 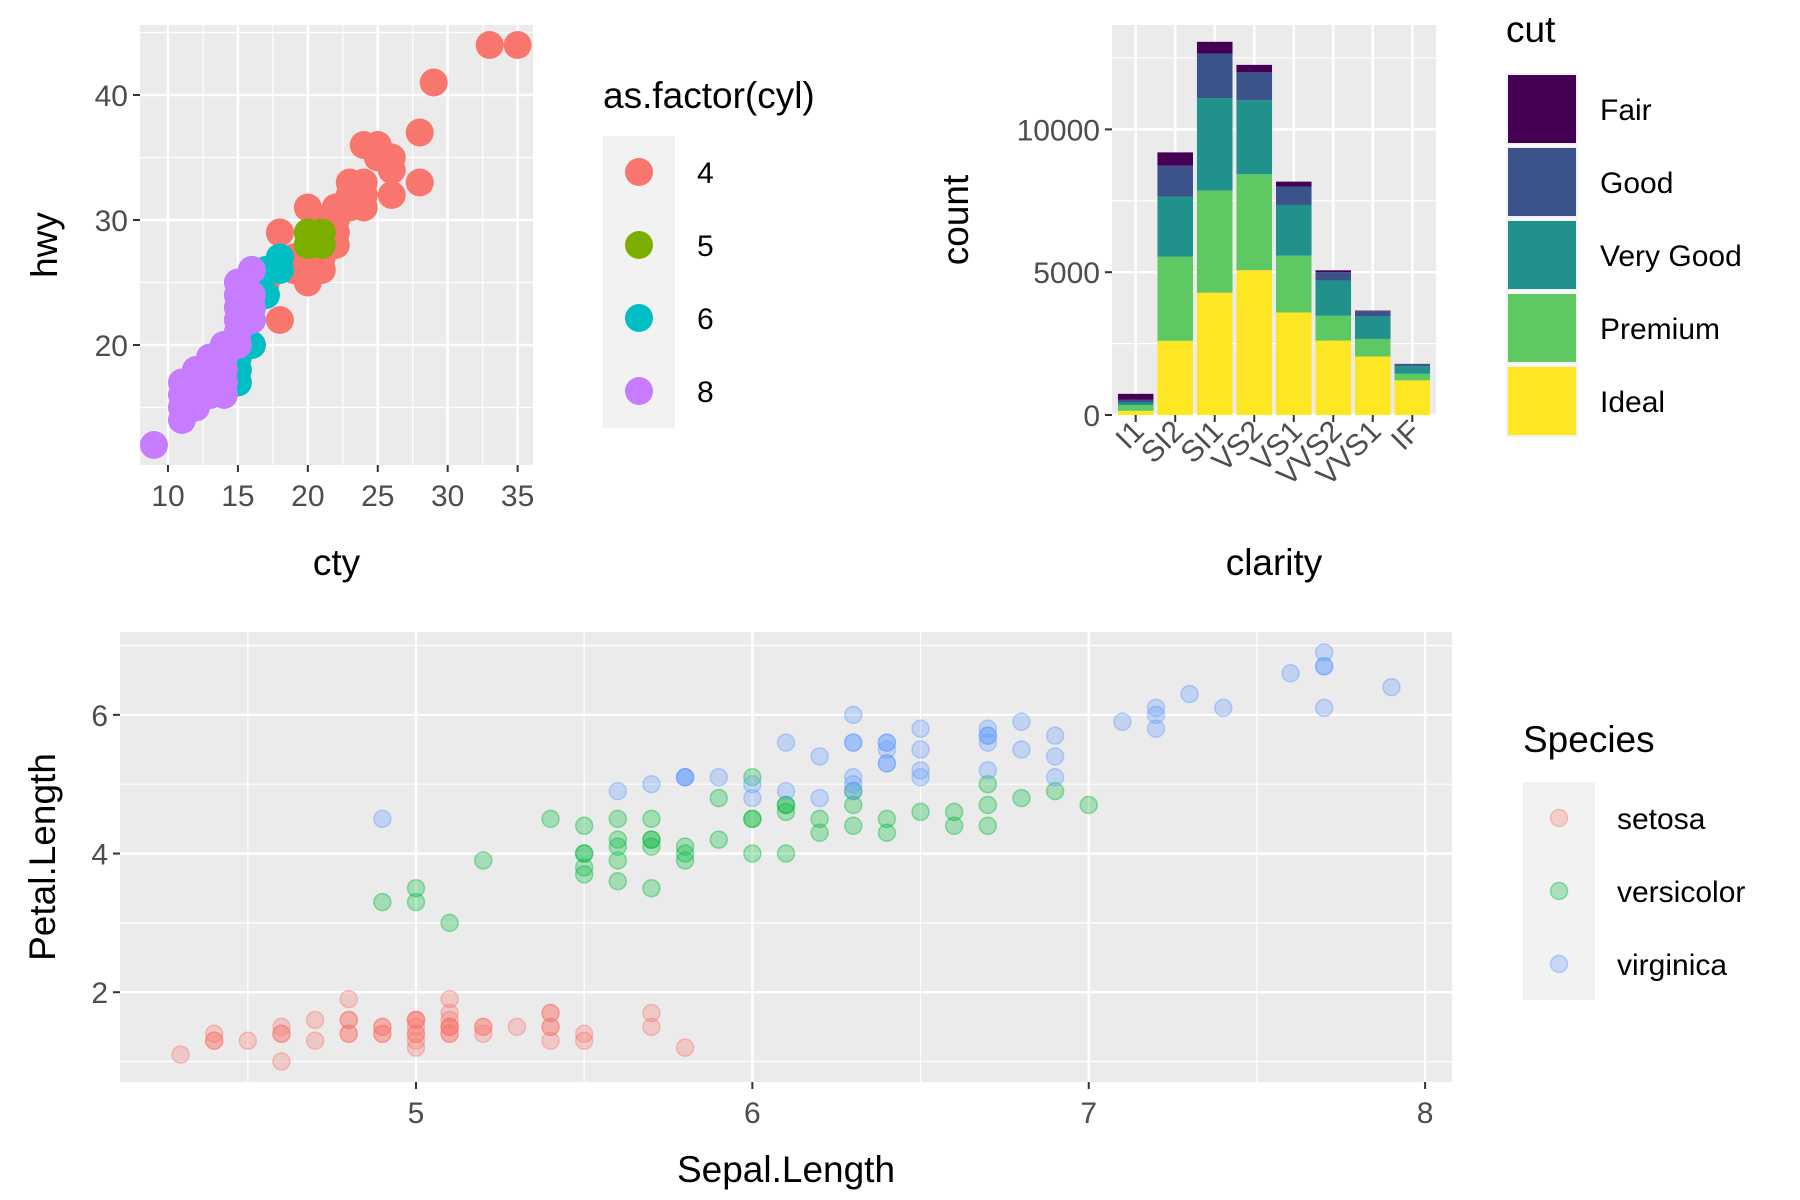 What do you see at coordinates (111, 346) in the screenshot?
I see `mpg-y-tick-label: 20` at bounding box center [111, 346].